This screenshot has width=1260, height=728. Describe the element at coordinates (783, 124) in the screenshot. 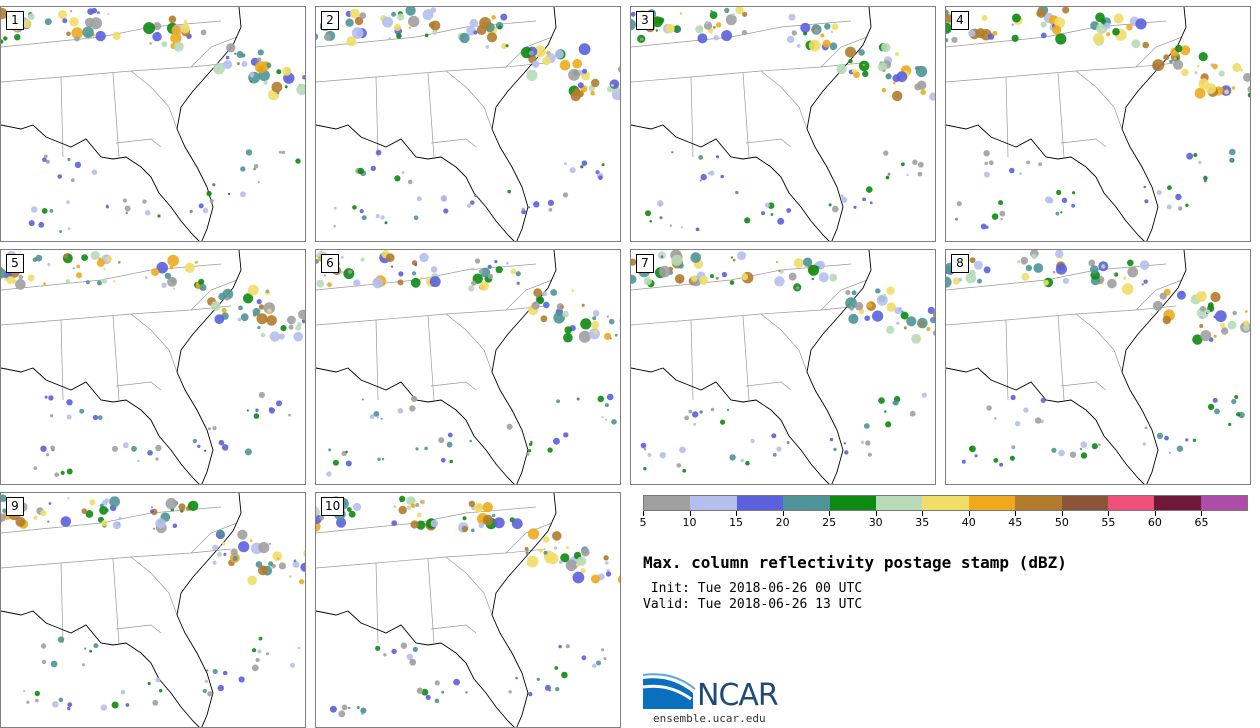

I see `reflectivity-map` at that location.